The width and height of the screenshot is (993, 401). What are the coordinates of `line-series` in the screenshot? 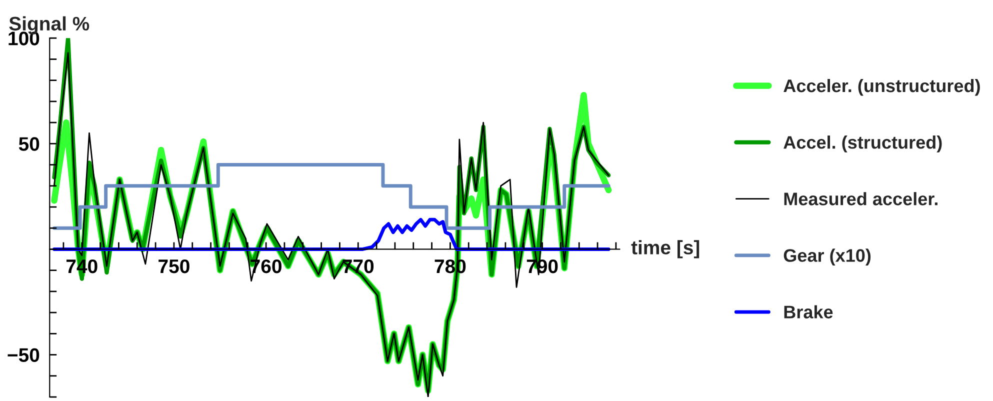 It's located at (331, 234).